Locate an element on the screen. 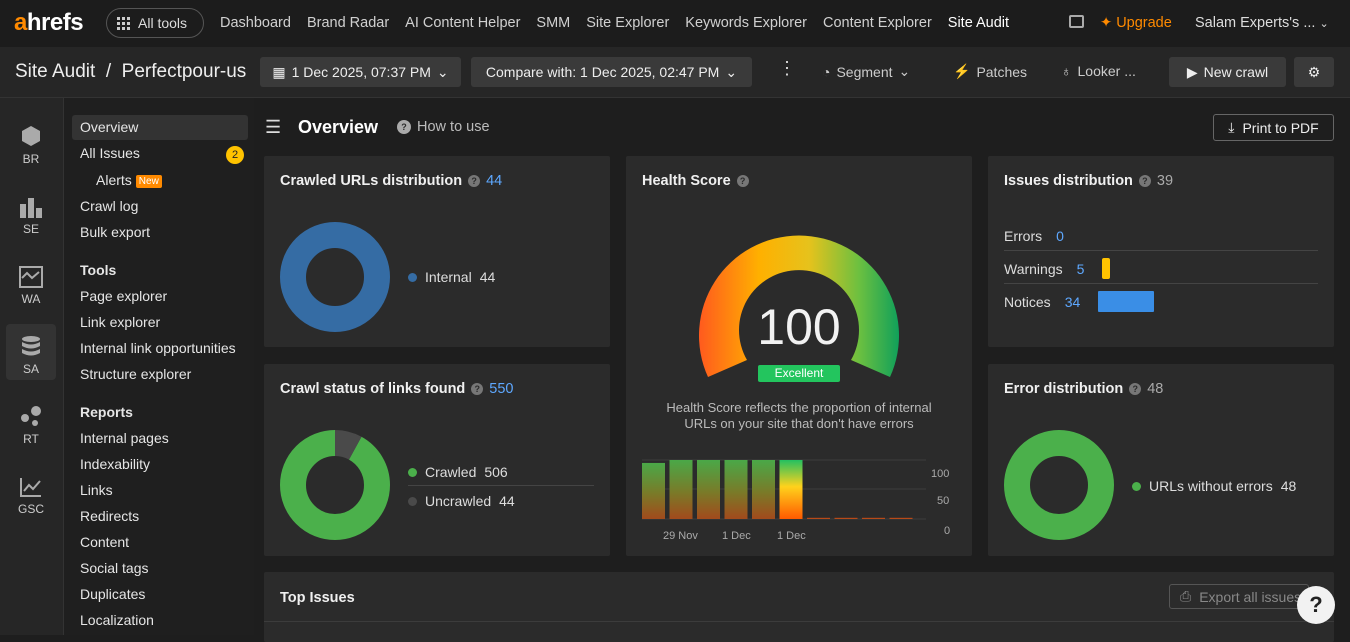  card-title: Health Score is located at coordinates (686, 181).